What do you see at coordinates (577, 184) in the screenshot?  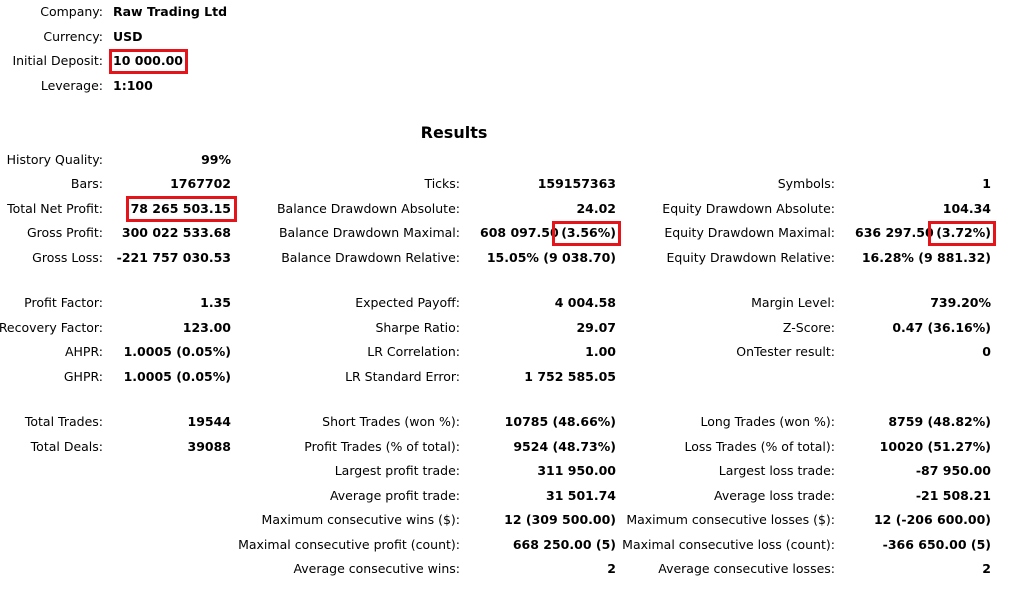 I see `ticks-value: 159157363` at bounding box center [577, 184].